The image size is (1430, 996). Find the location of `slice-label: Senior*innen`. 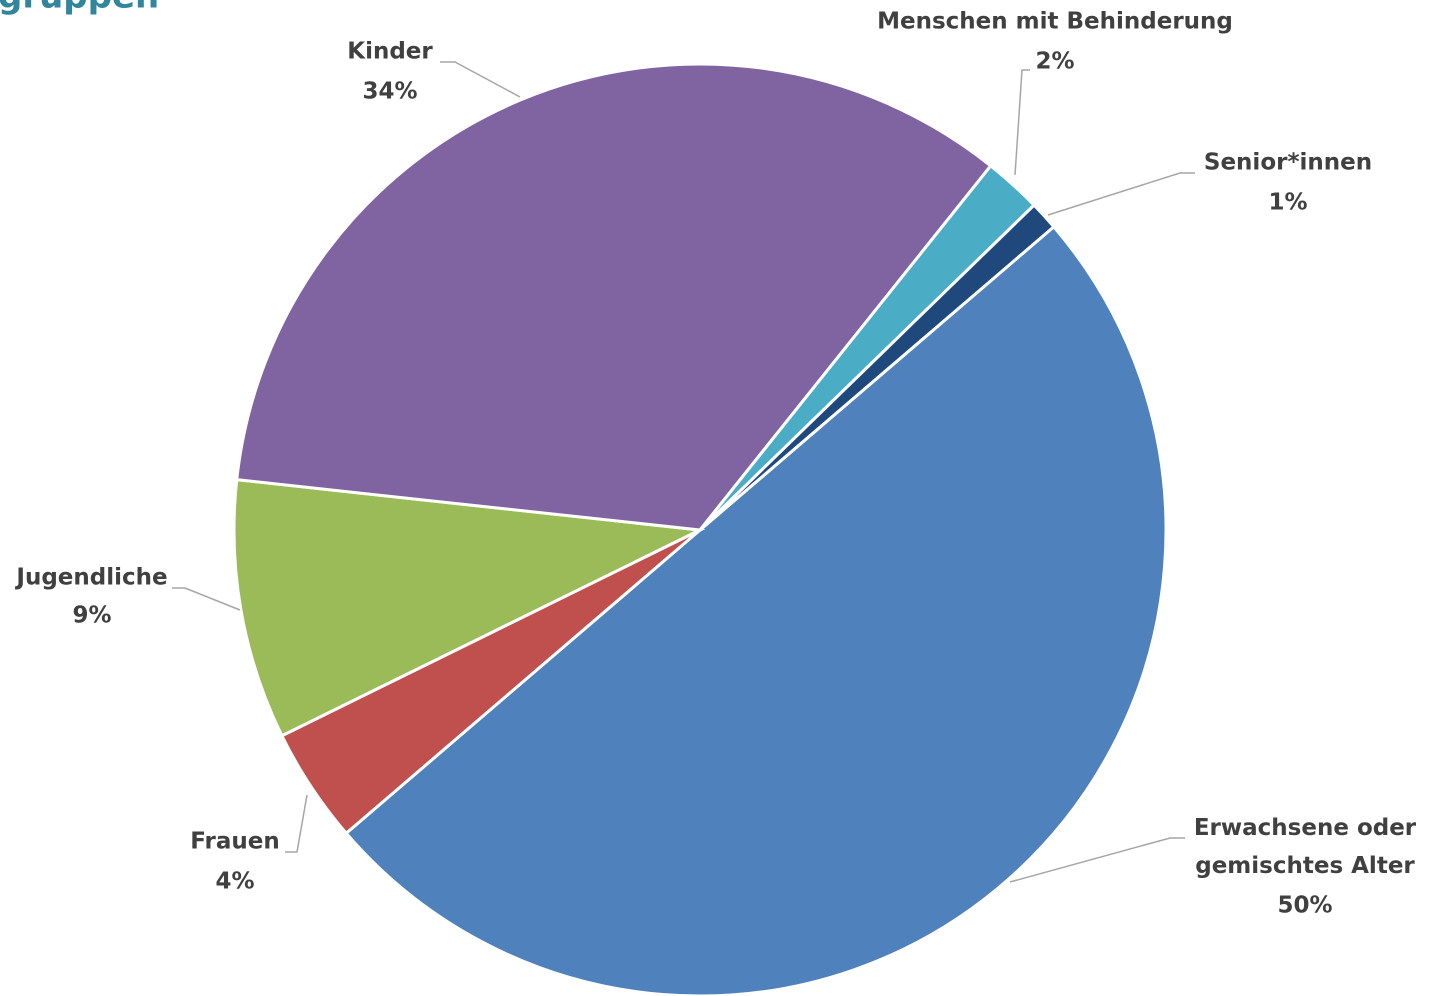

slice-label: Senior*innen is located at coordinates (1288, 163).